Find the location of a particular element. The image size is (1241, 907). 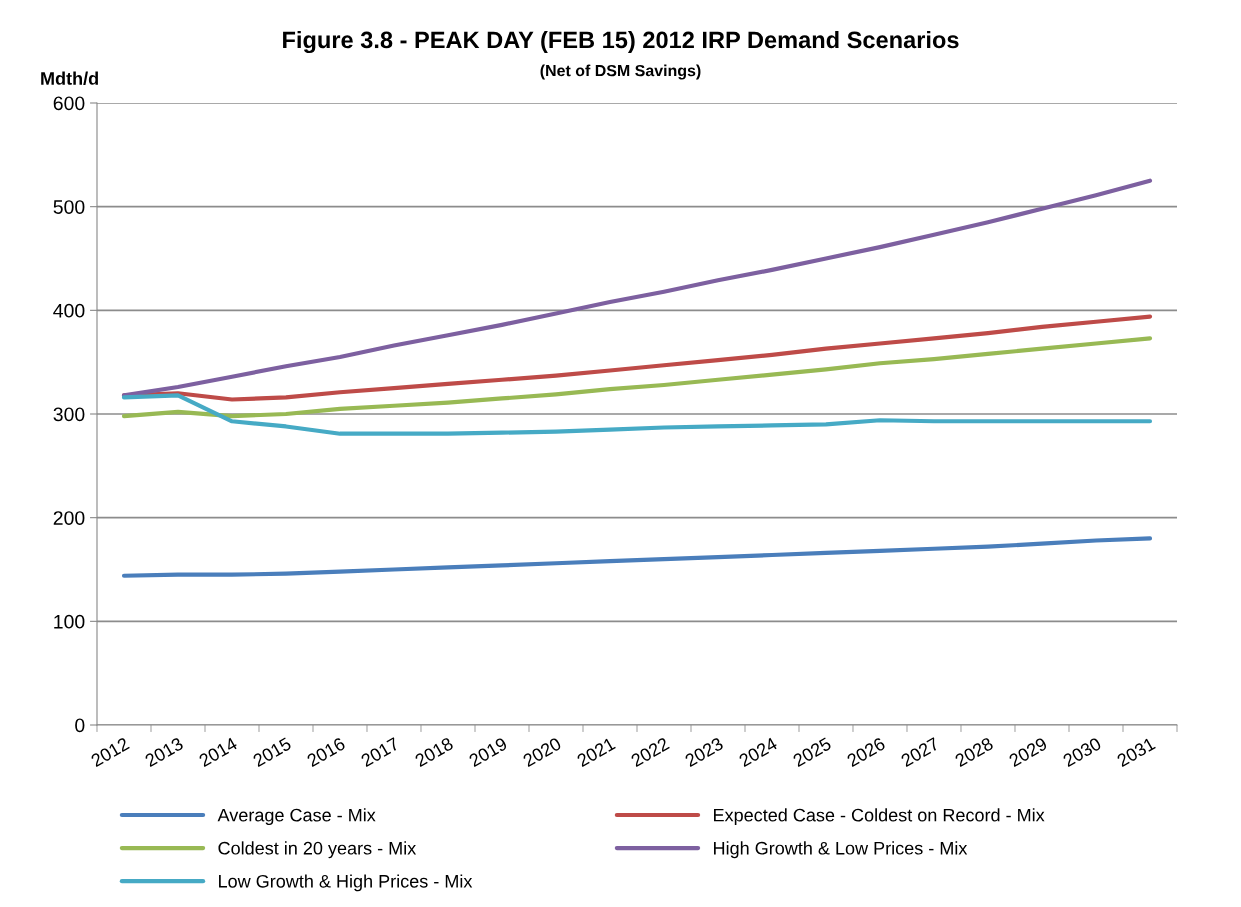

x-tick-label: 2014 is located at coordinates (218, 752).